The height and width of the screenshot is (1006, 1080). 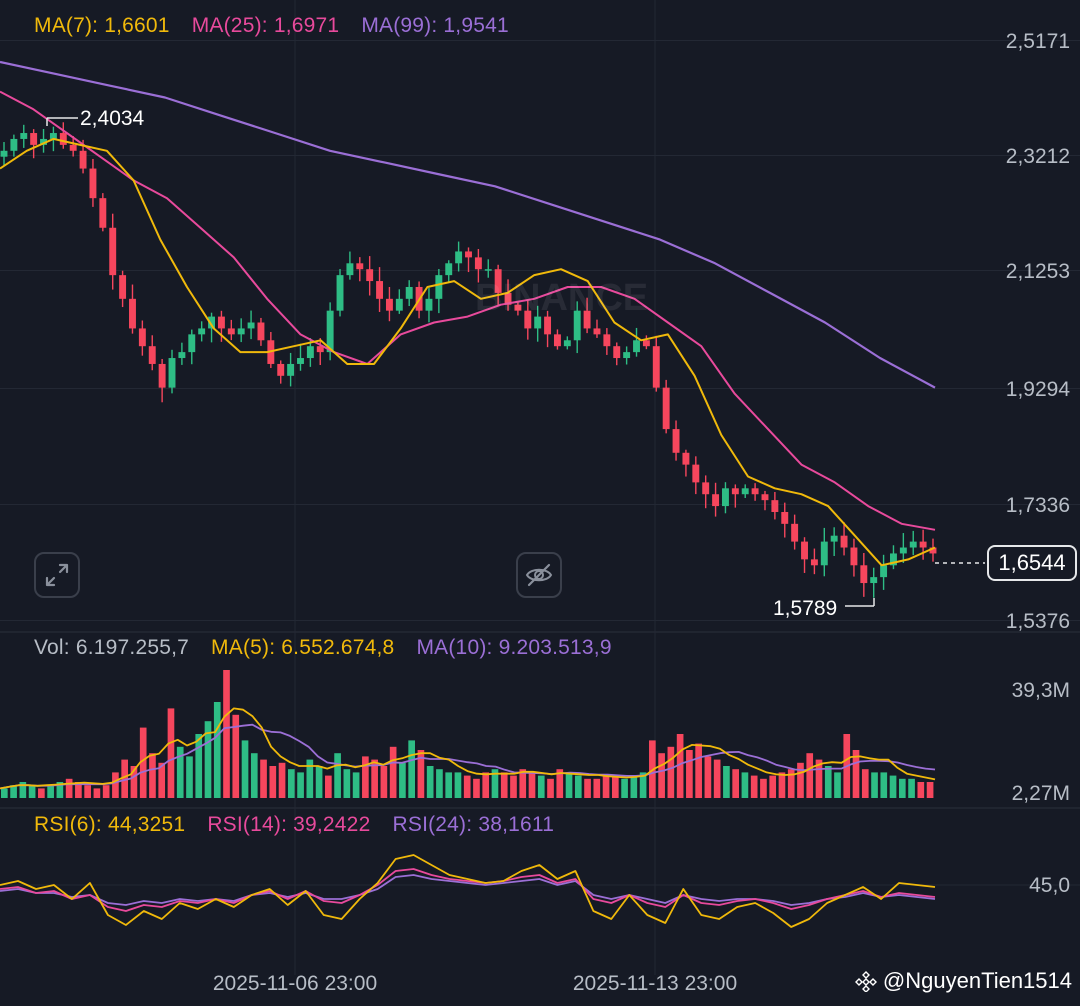 I want to click on user-handle: @NguyenTien1514, so click(x=977, y=980).